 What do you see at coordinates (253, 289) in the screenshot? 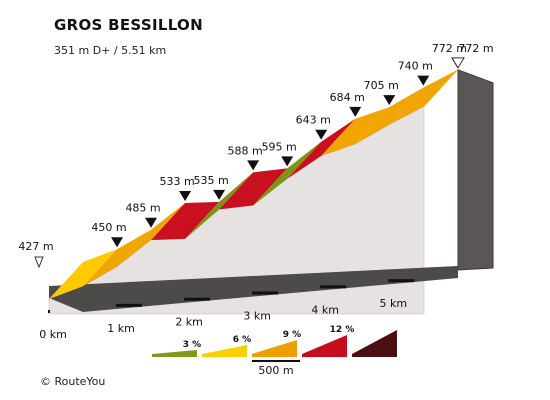
I see `profile-base-shadow` at bounding box center [253, 289].